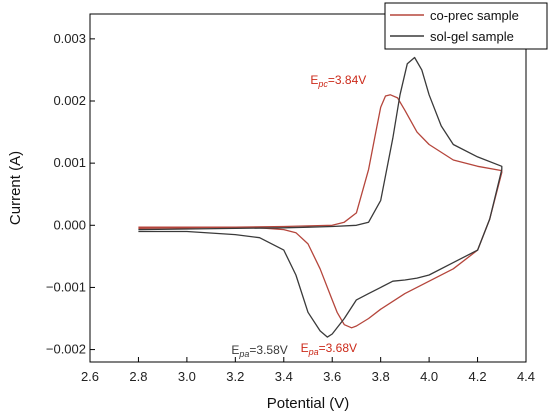 The width and height of the screenshot is (550, 418). I want to click on y-tick-label: −0.002, so click(66, 349).